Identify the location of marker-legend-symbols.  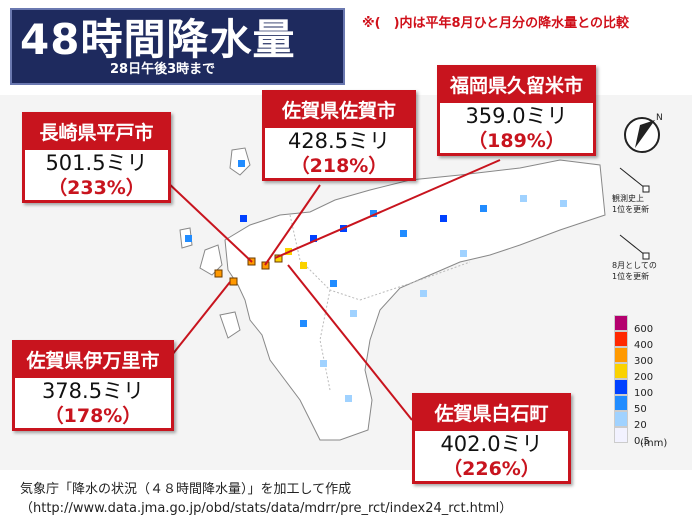
(634, 213).